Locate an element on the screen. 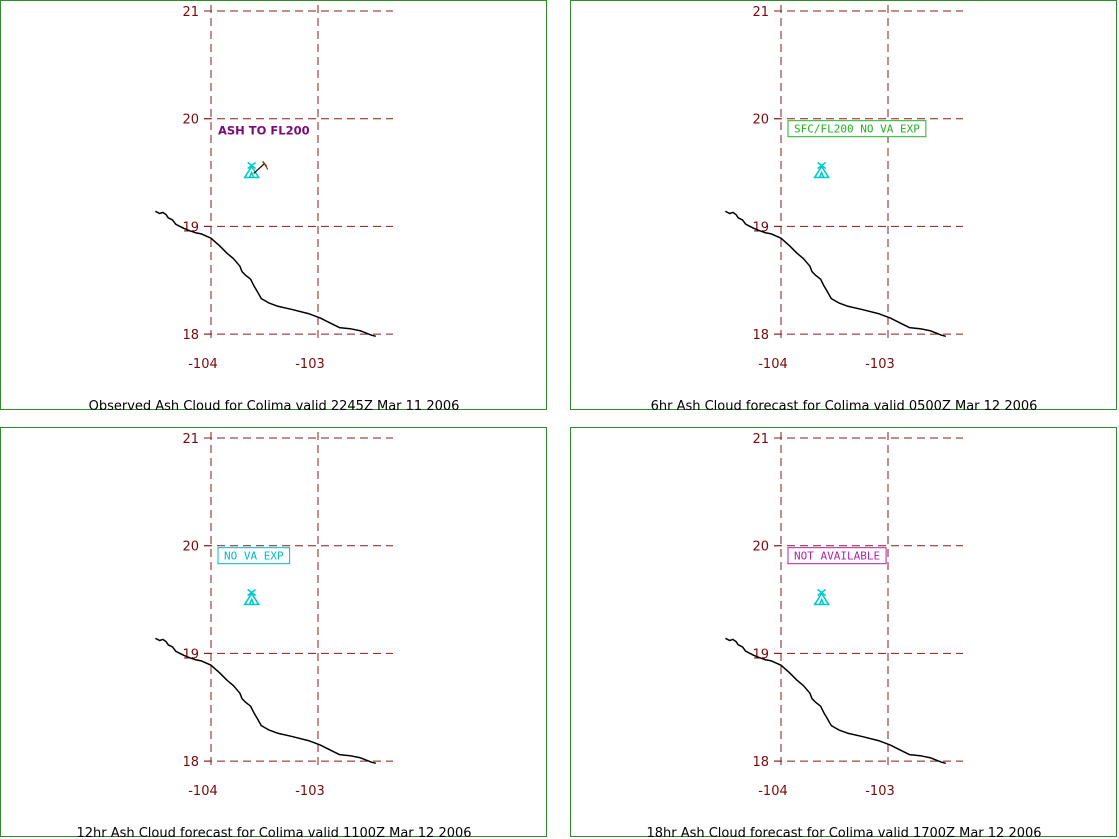  ash-annotation-box: NOT AVAILABLE is located at coordinates (837, 556).